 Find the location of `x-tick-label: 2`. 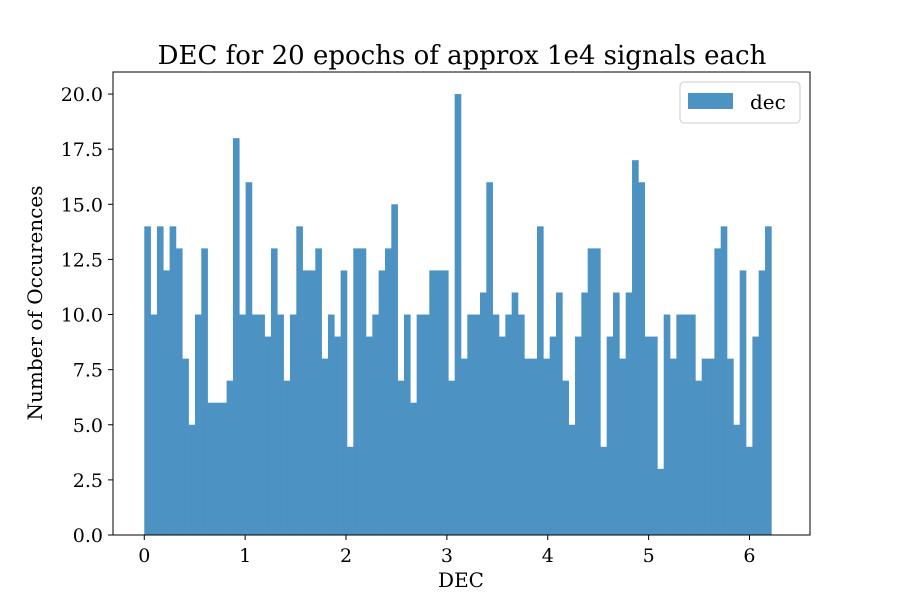

x-tick-label: 2 is located at coordinates (346, 556).